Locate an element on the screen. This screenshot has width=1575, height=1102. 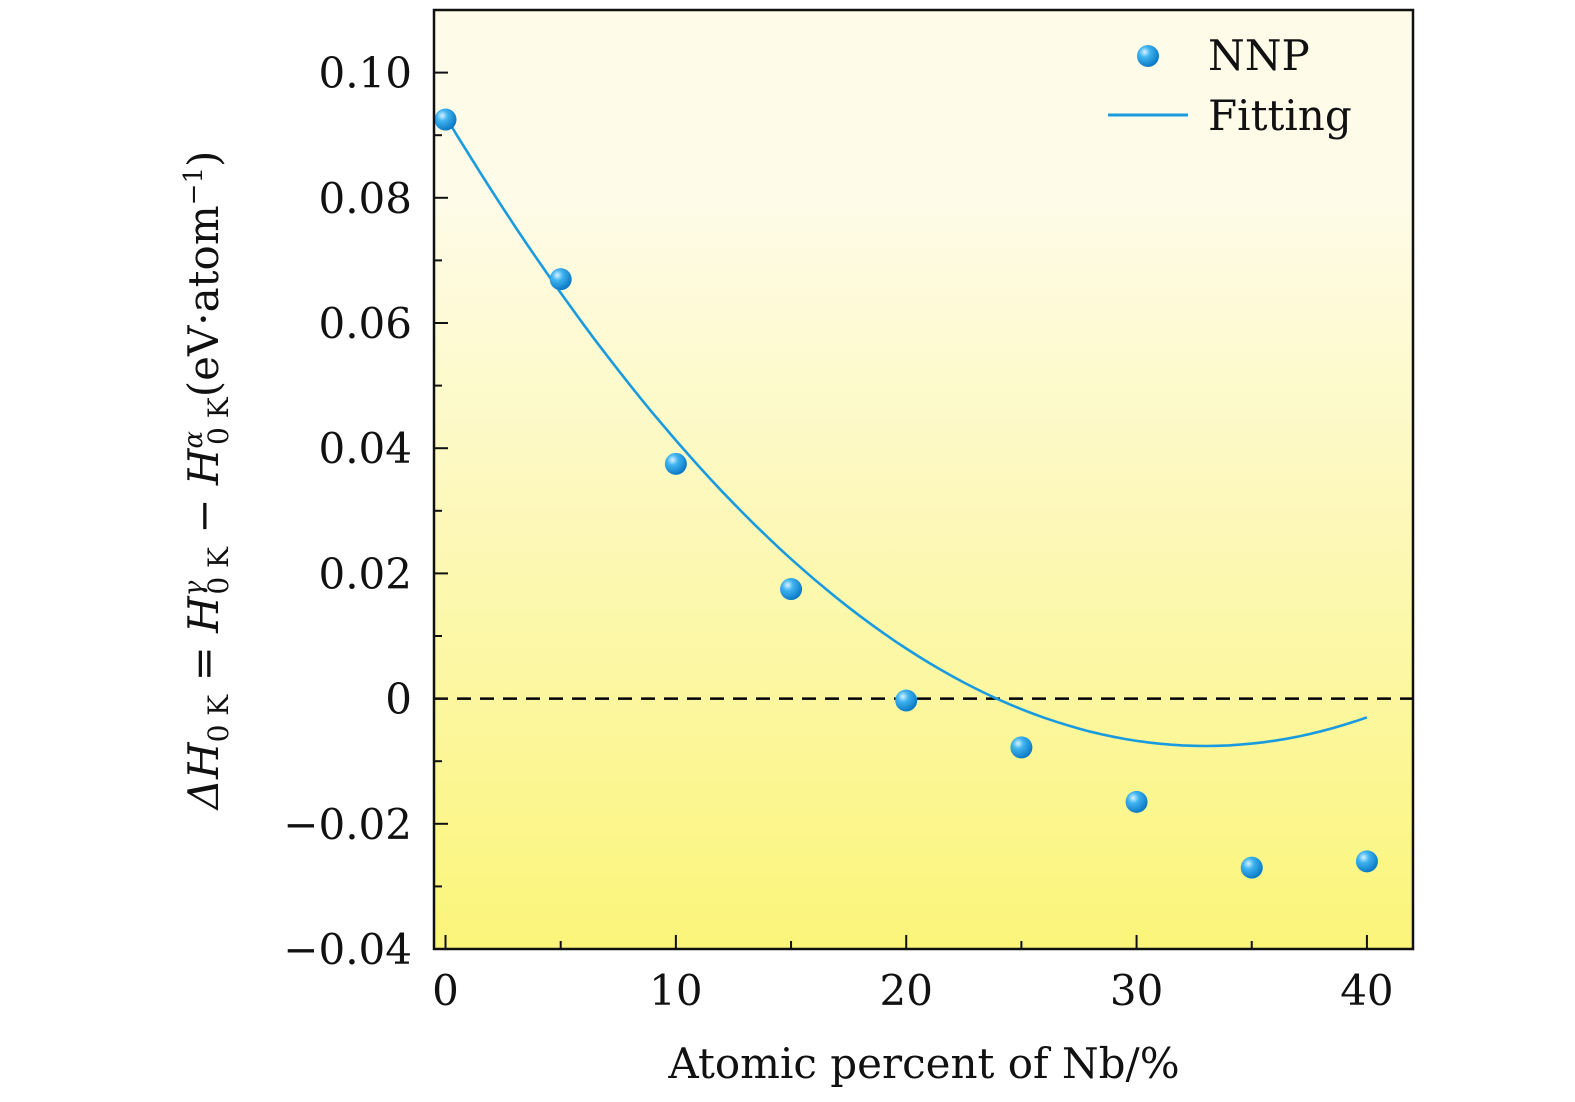
y-title-eq: = is located at coordinates (203, 664).